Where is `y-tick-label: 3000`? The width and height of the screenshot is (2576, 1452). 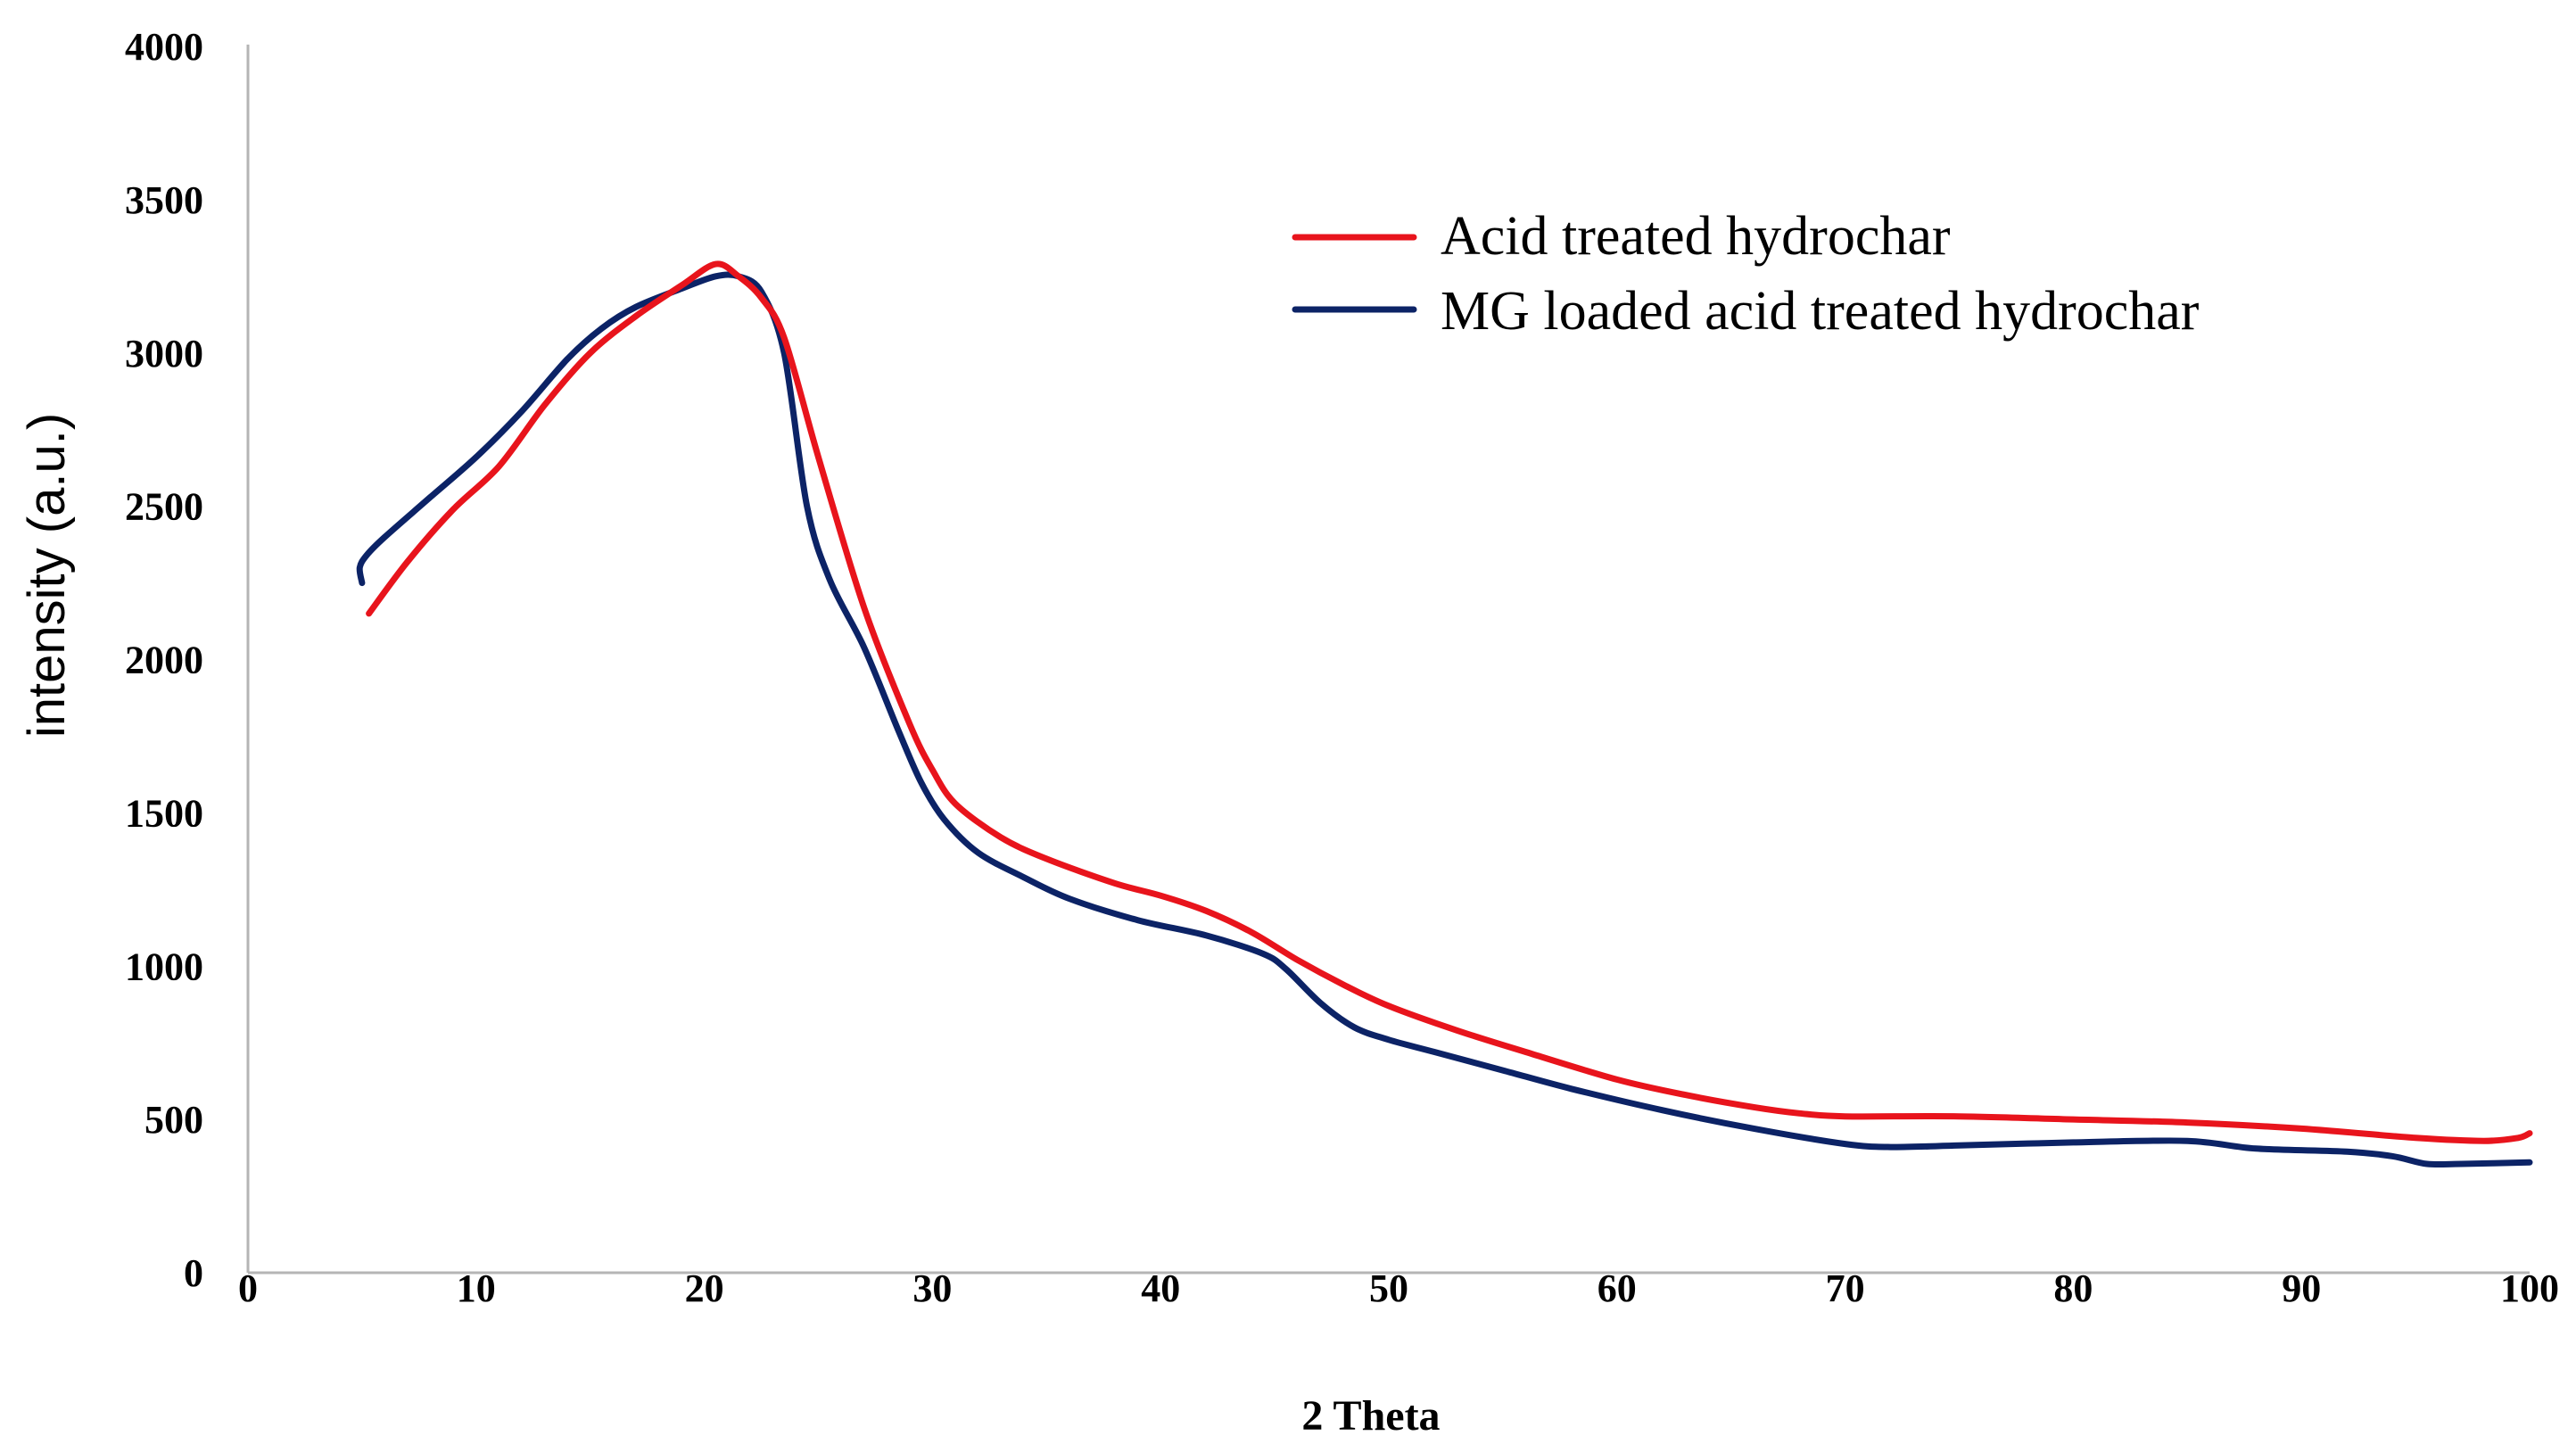
y-tick-label: 3000 is located at coordinates (164, 353).